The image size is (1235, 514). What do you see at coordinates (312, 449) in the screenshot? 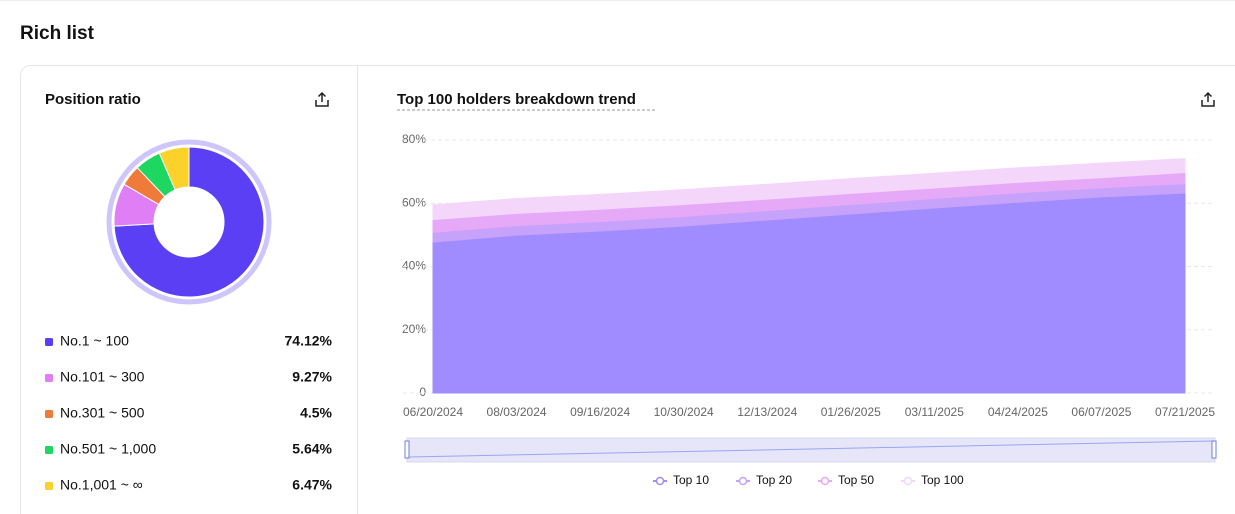
I see `legend-value: 5.64%` at bounding box center [312, 449].